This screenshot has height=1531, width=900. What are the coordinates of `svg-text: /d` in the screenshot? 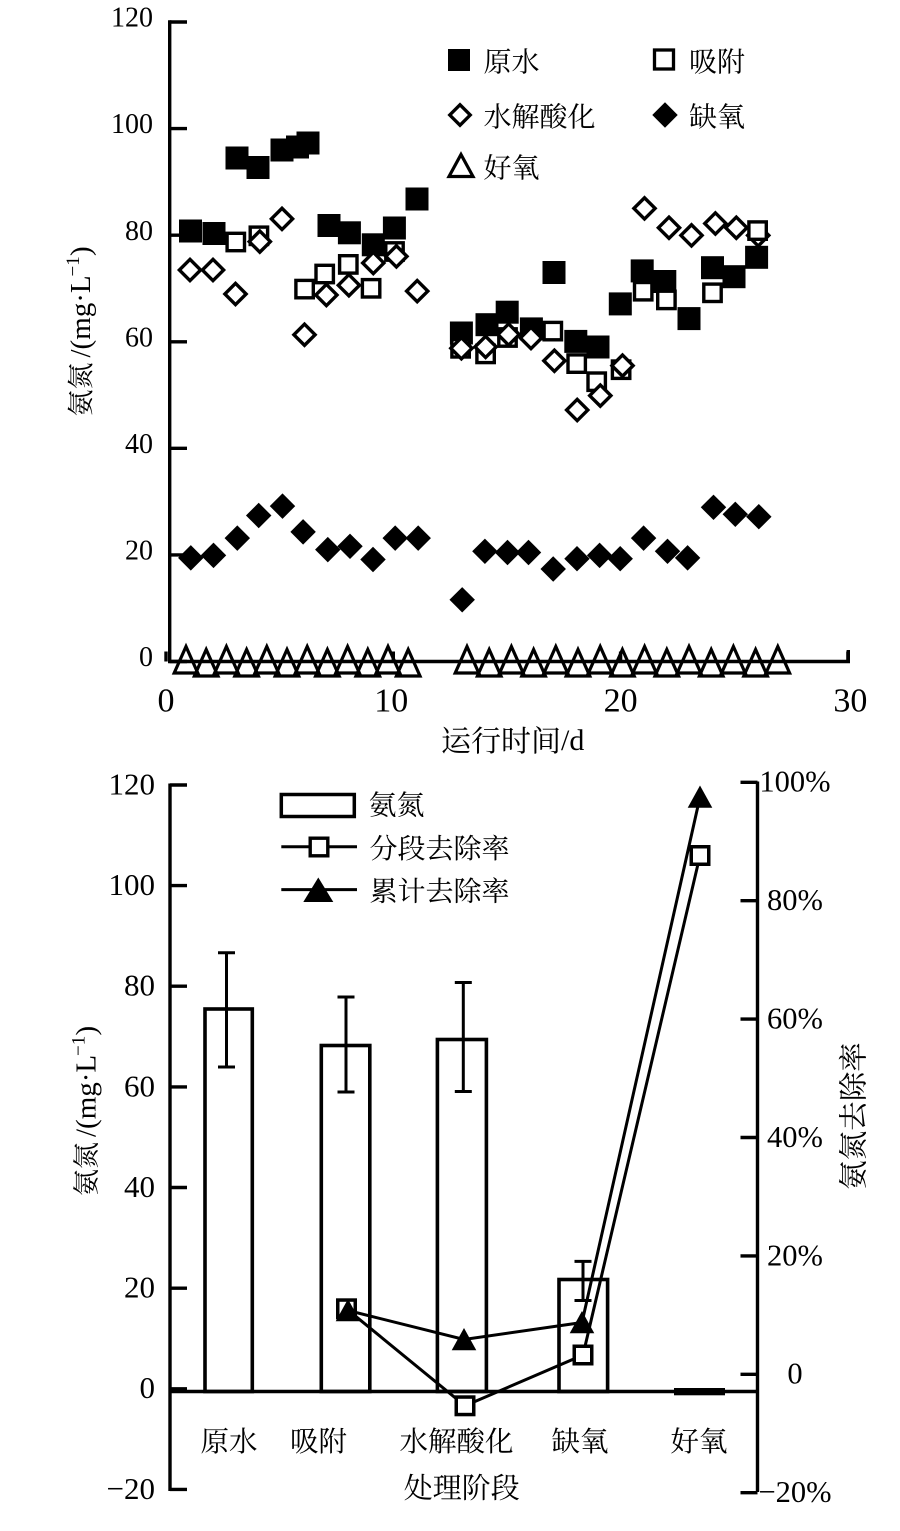 It's located at (572, 740).